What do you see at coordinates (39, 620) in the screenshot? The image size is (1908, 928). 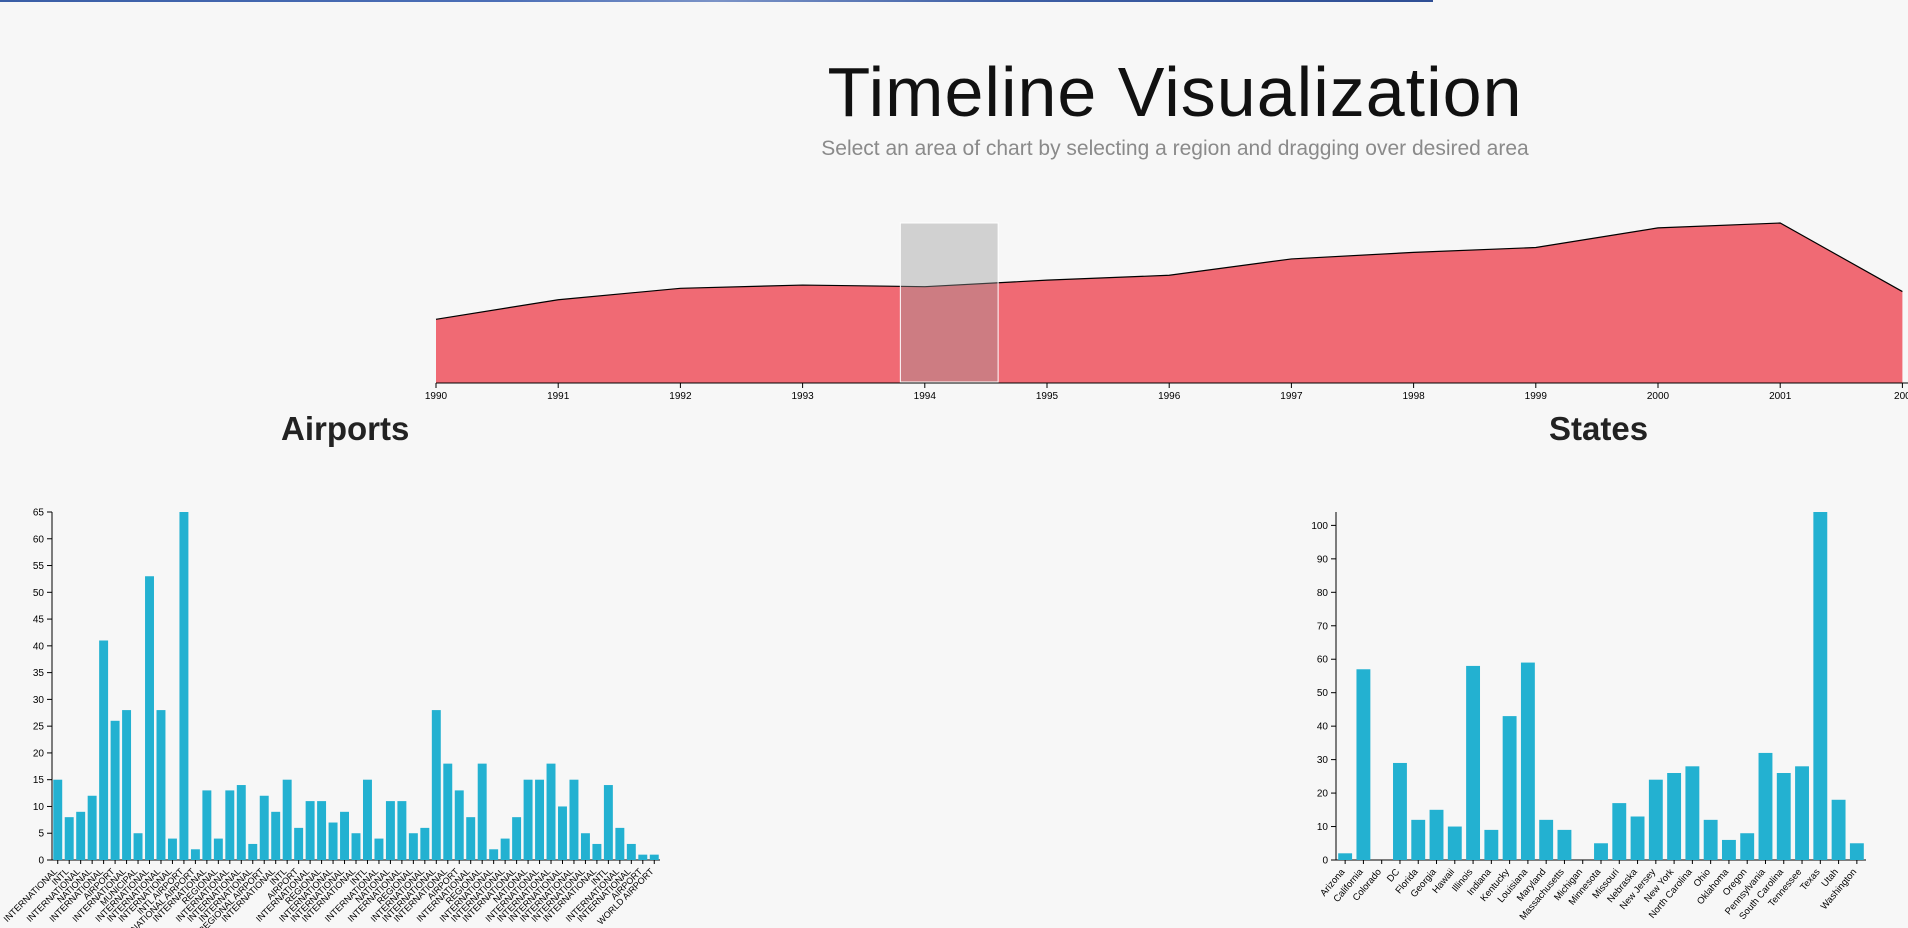 I see `airports-y-tick-label: 45` at bounding box center [39, 620].